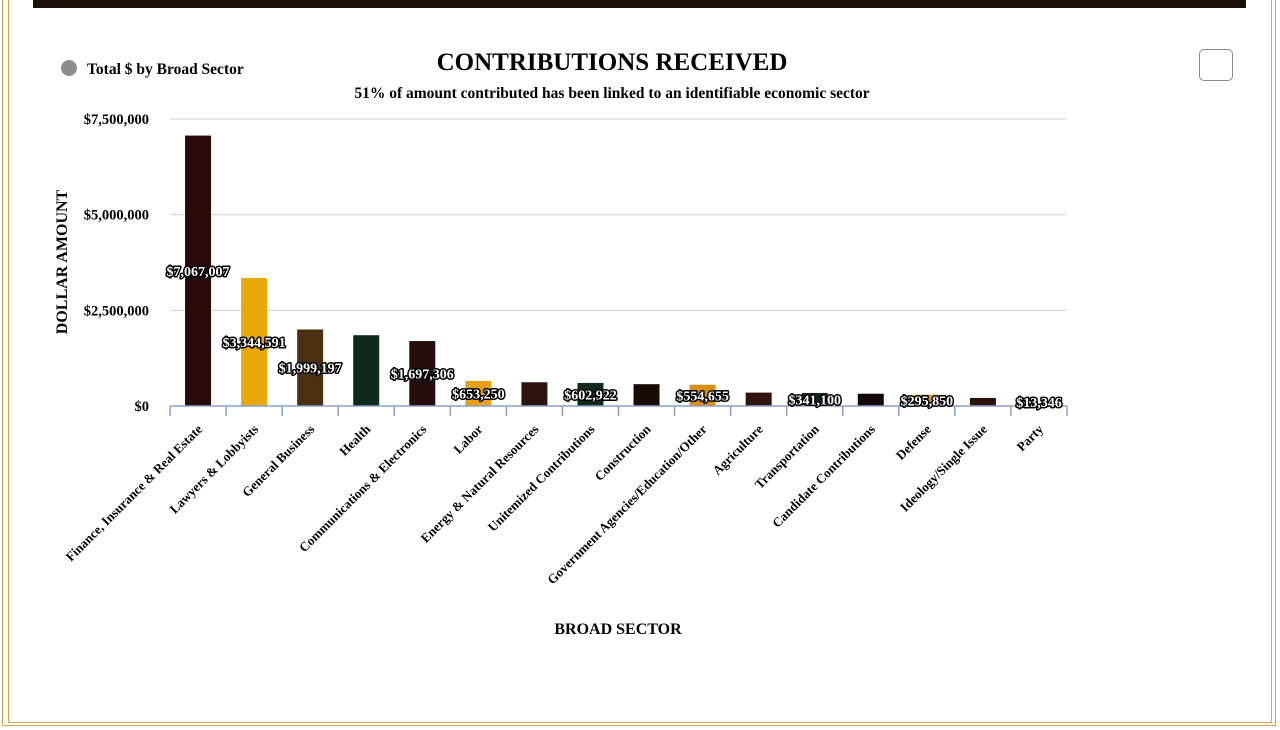 The image size is (1280, 730). Describe the element at coordinates (639, 4) in the screenshot. I see `header-bar` at that location.